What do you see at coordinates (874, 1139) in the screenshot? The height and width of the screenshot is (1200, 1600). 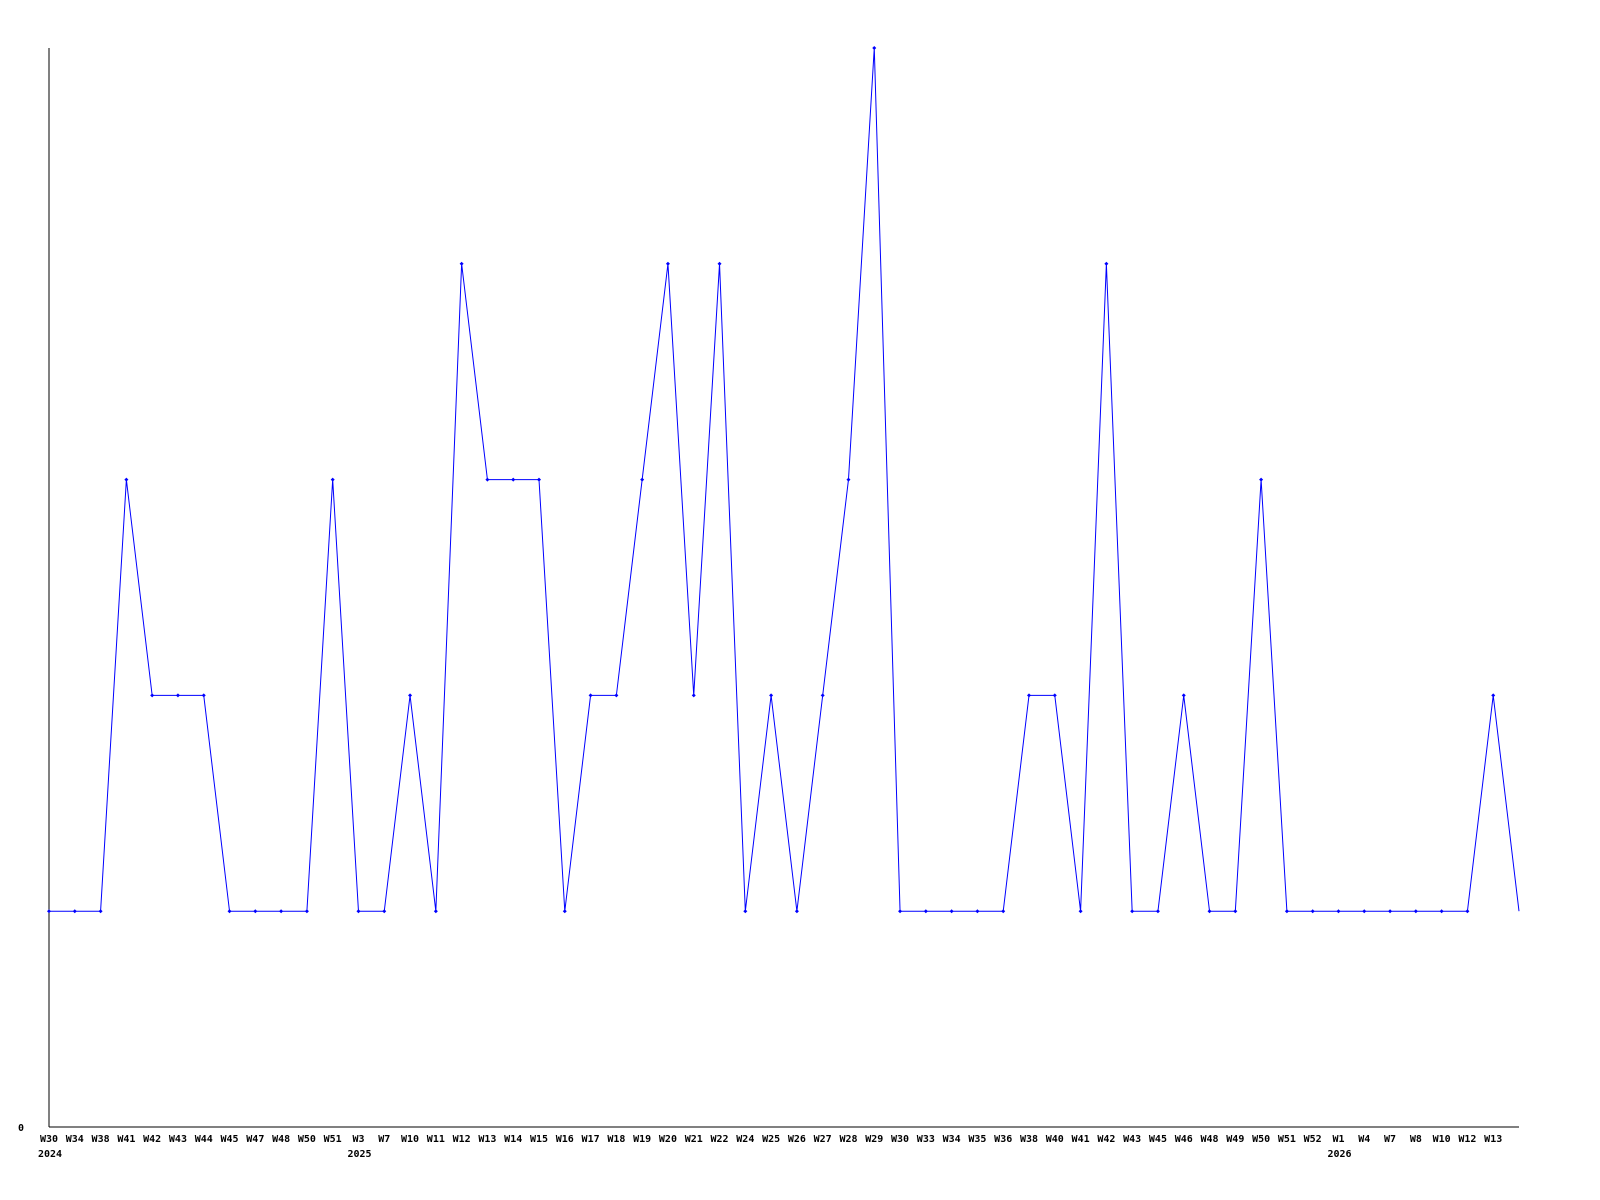 I see `x-tick-label: W29` at bounding box center [874, 1139].